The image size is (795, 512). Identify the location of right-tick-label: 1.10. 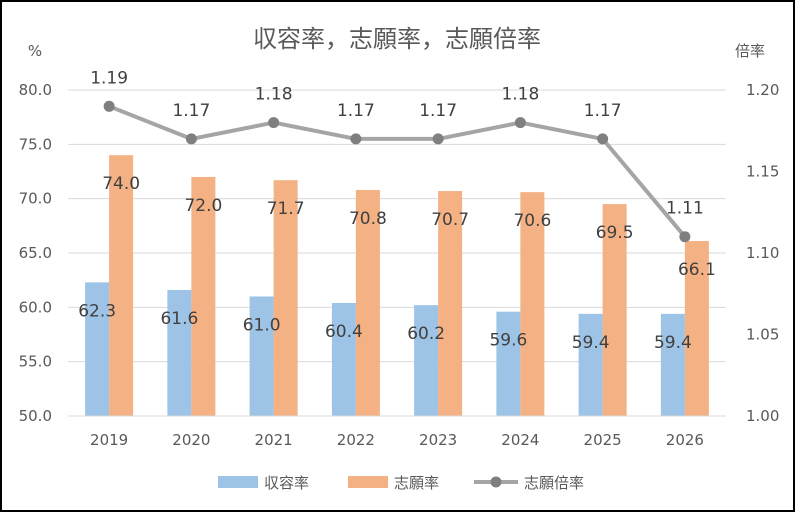
(762, 253).